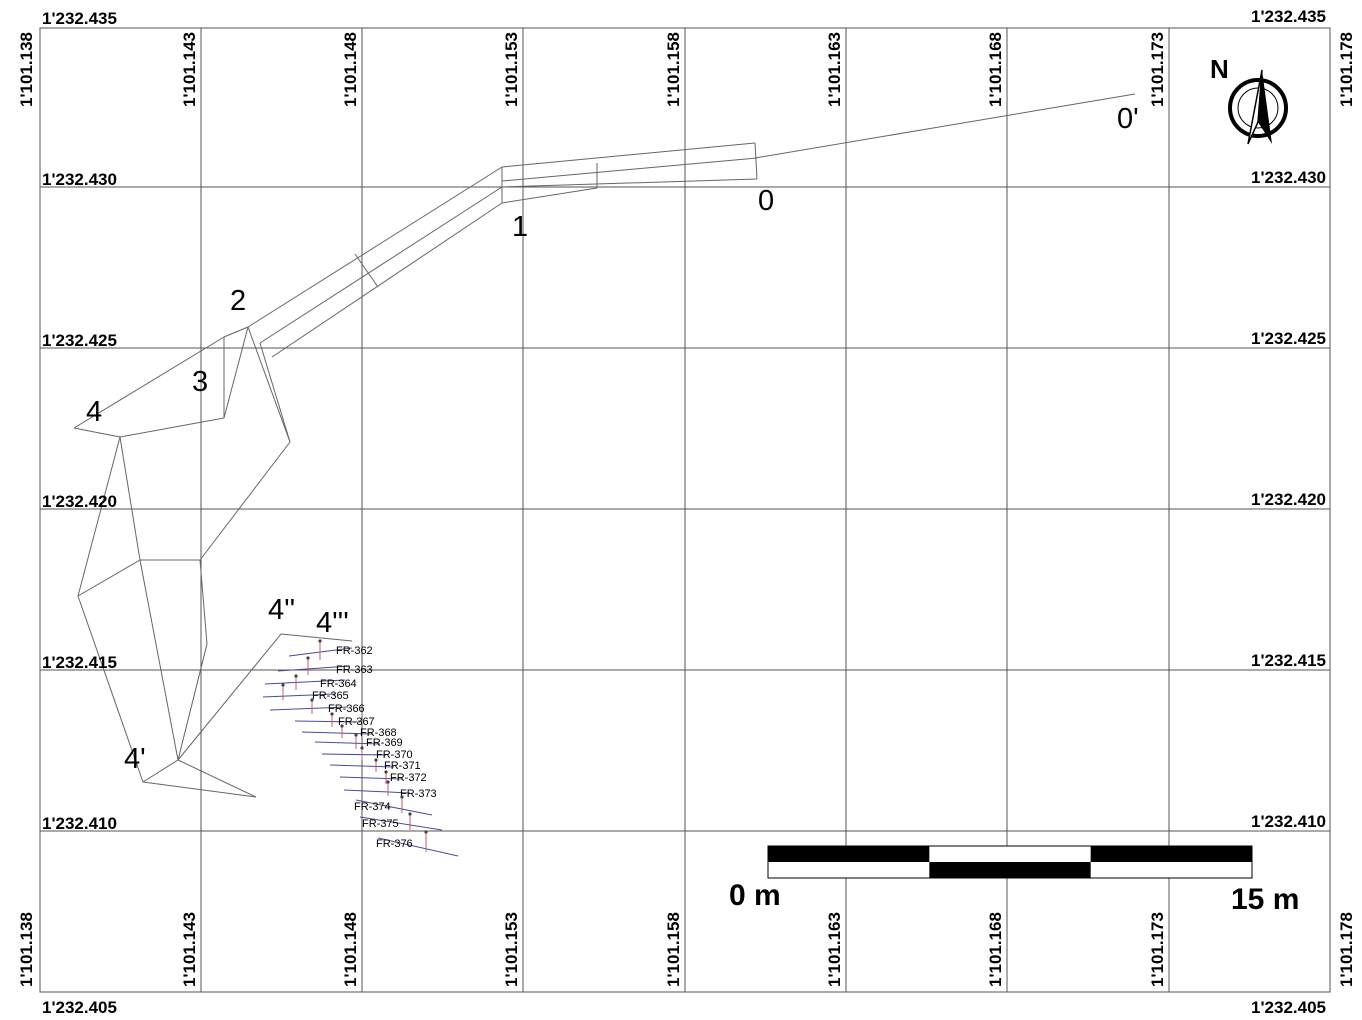 This screenshot has height=1020, width=1362. I want to click on easting-label-bottom: 1'101.153, so click(511, 949).